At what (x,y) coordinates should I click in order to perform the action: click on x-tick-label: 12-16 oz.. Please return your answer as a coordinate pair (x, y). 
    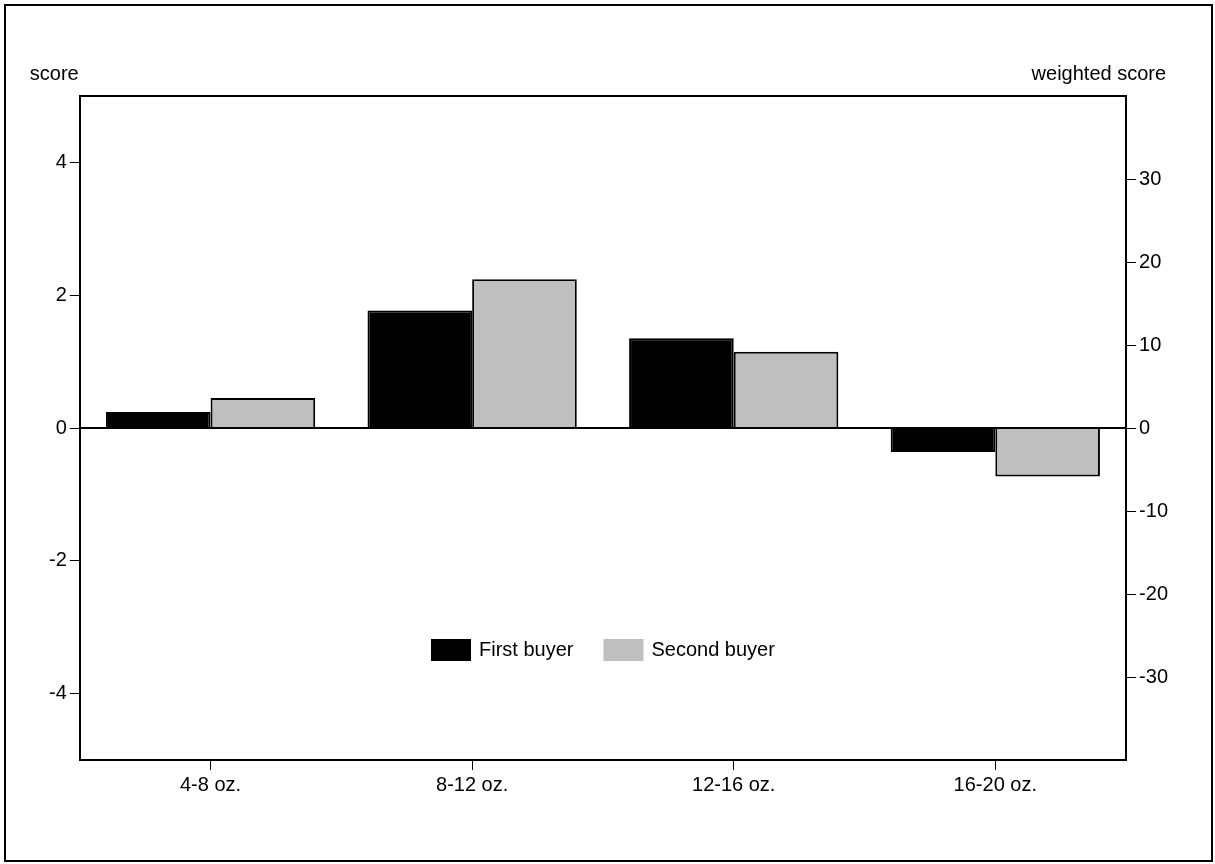
    Looking at the image, I should click on (734, 783).